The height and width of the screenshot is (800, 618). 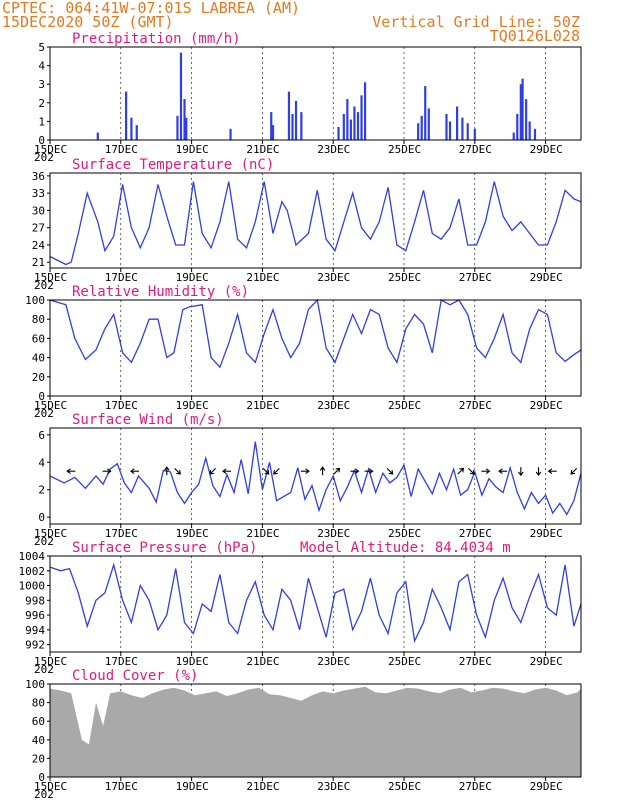 What do you see at coordinates (41, 84) in the screenshot?
I see `precip-ytick-label: 3` at bounding box center [41, 84].